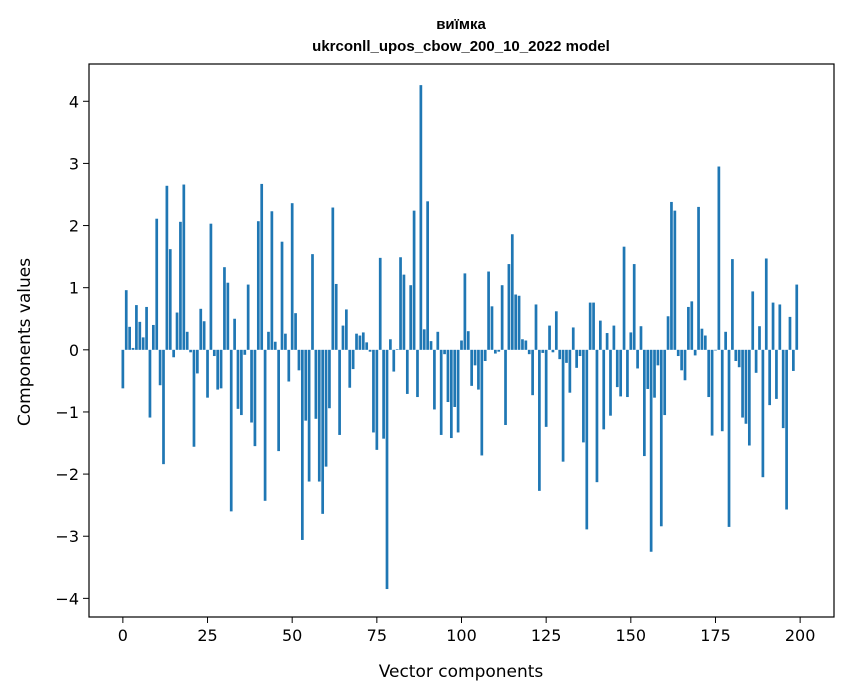 Image resolution: width=847 pixels, height=696 pixels. I want to click on y-tick-label: −2, so click(67, 474).